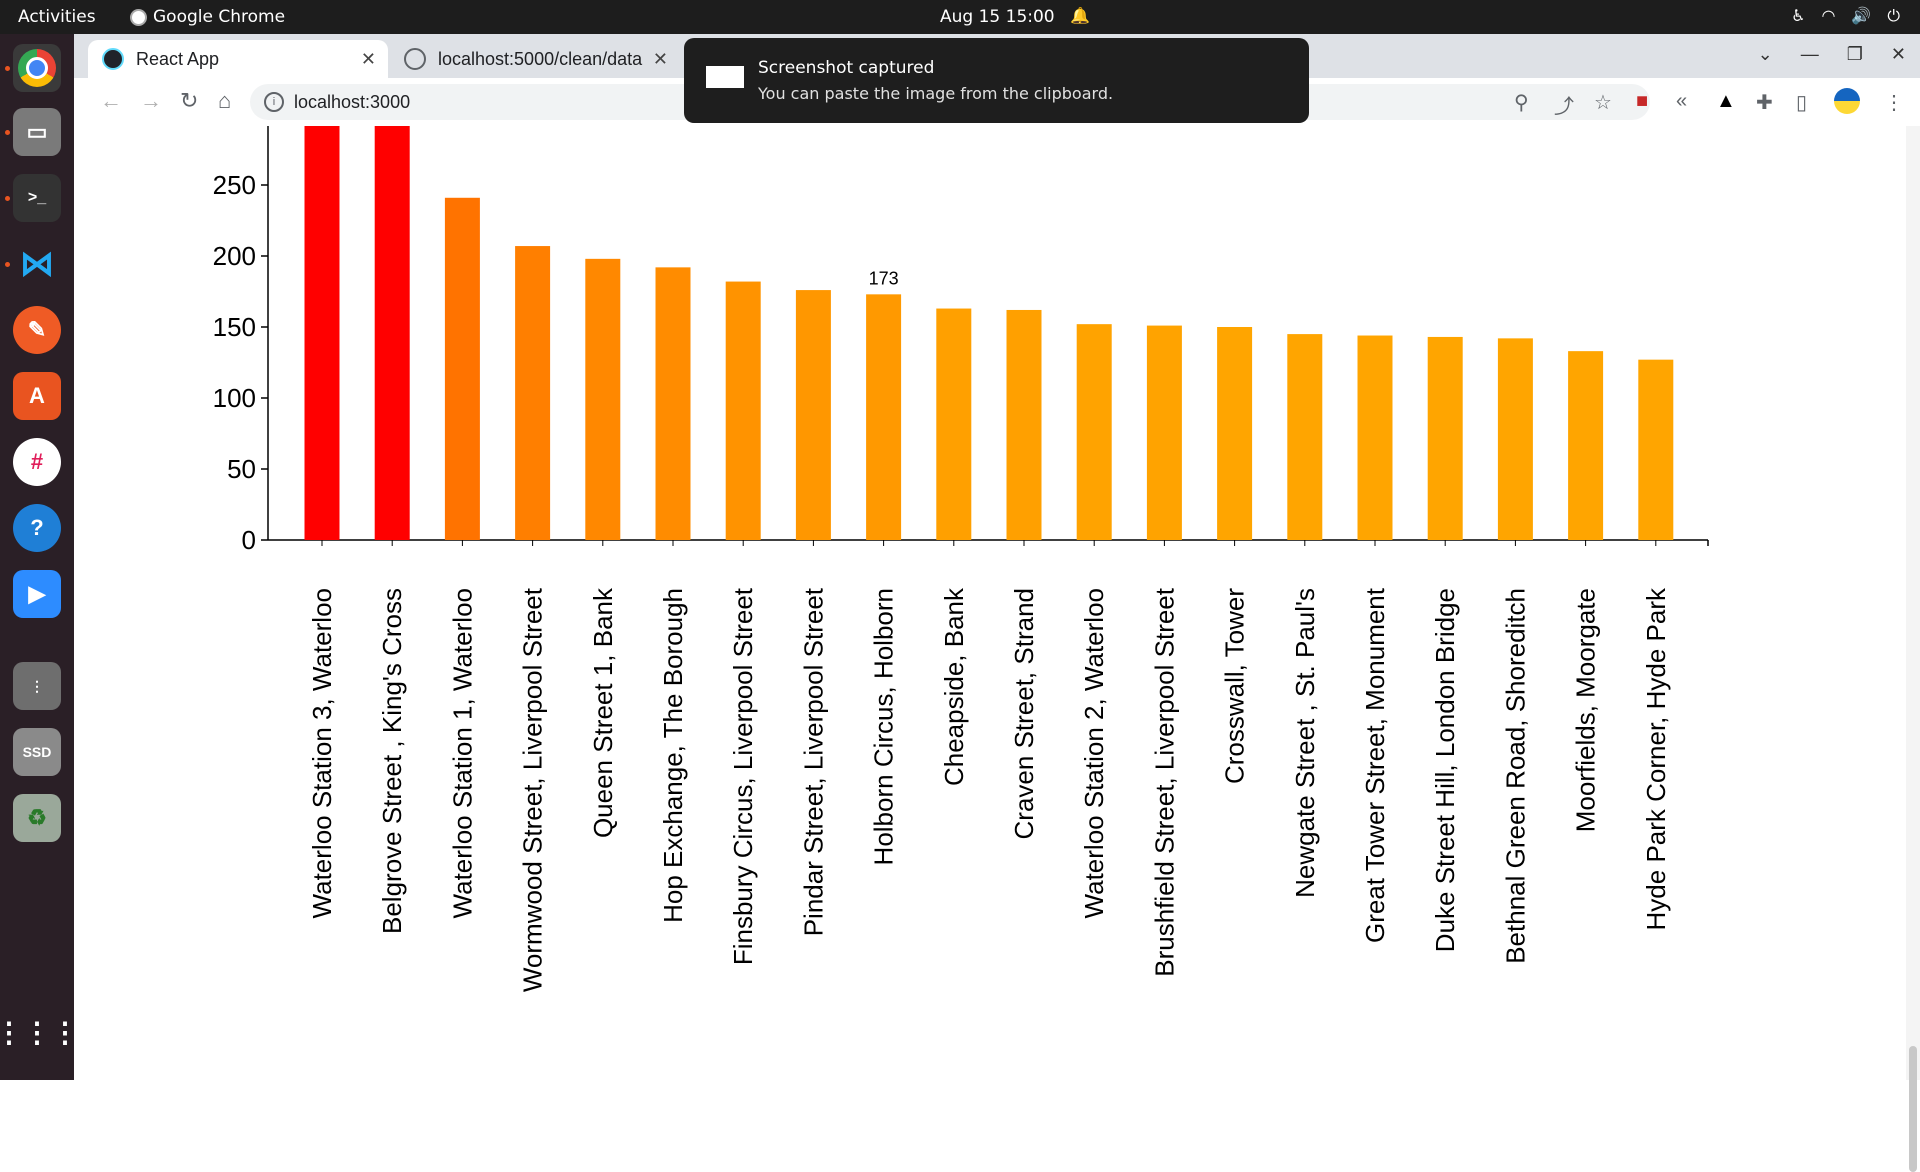  Describe the element at coordinates (1913, 649) in the screenshot. I see `page-scrollbar` at that location.